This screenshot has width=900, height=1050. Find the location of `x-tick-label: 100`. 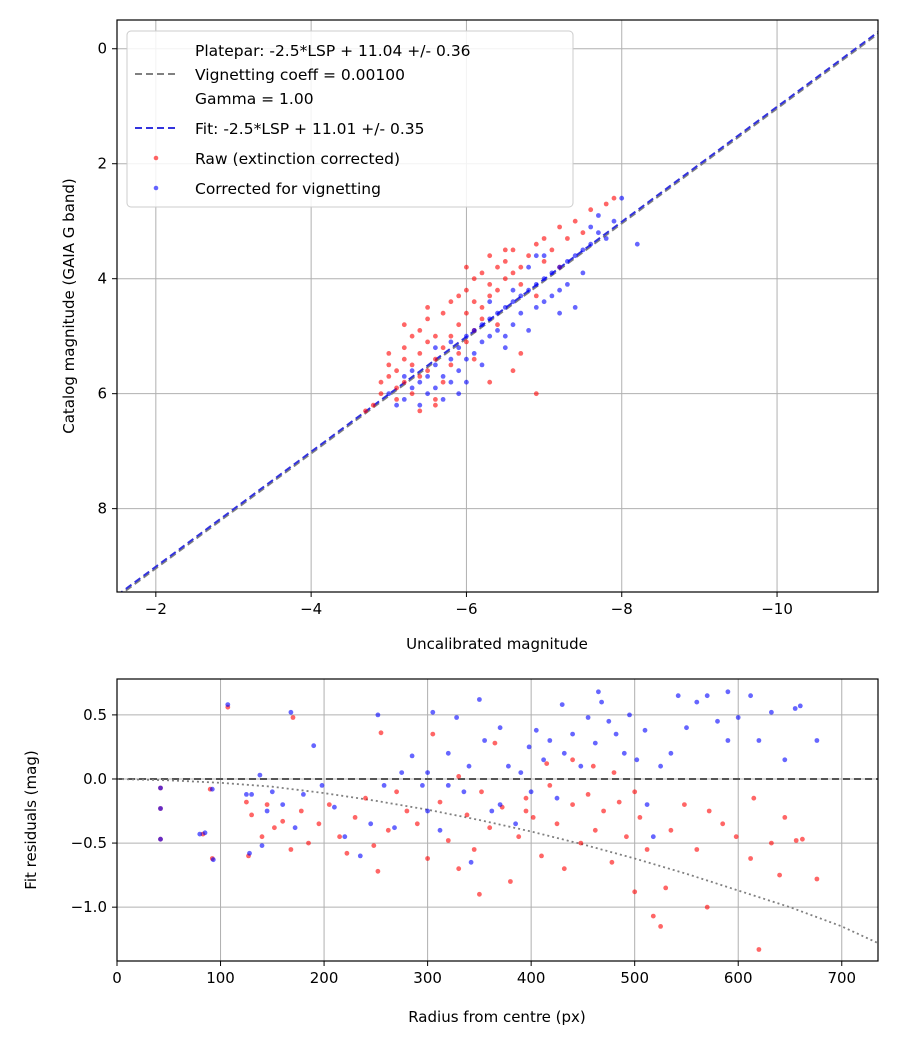

x-tick-label: 100 is located at coordinates (220, 978).